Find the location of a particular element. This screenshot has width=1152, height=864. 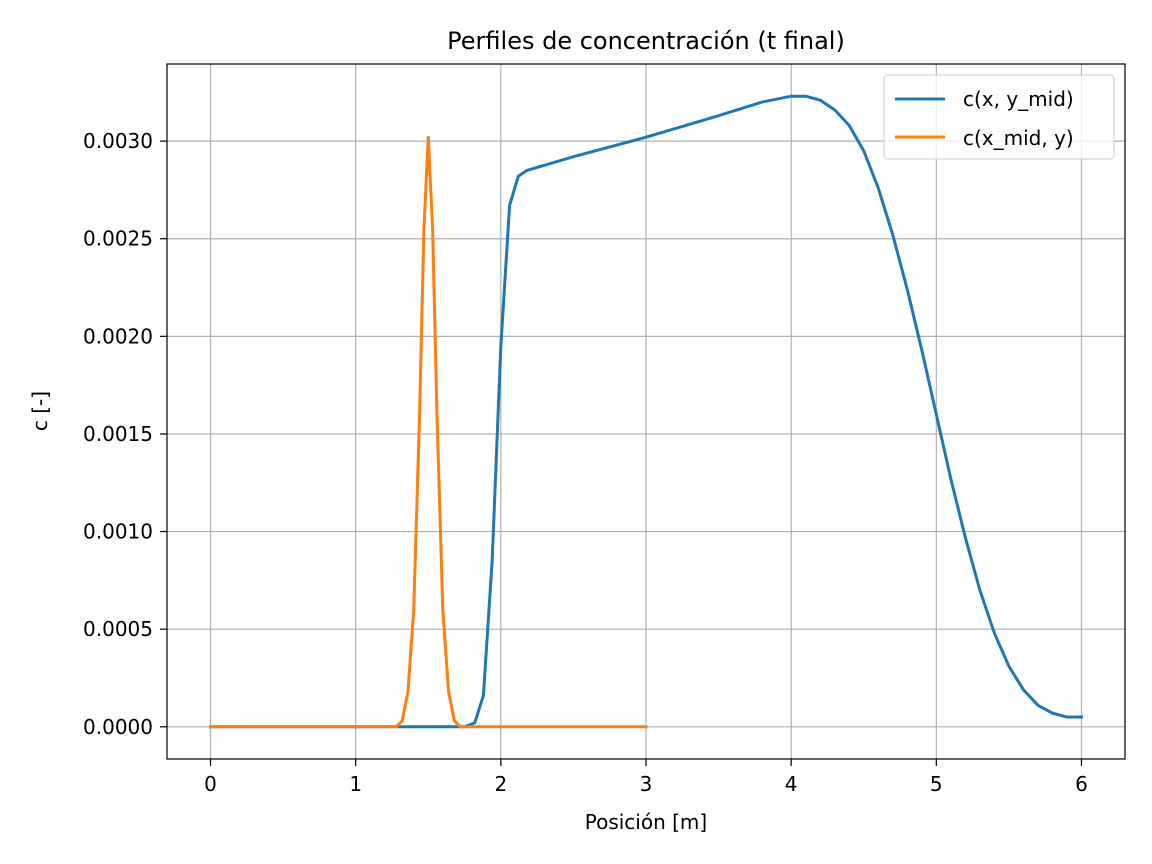

chart-title: Perfiles de concentración (t final) is located at coordinates (646, 41).